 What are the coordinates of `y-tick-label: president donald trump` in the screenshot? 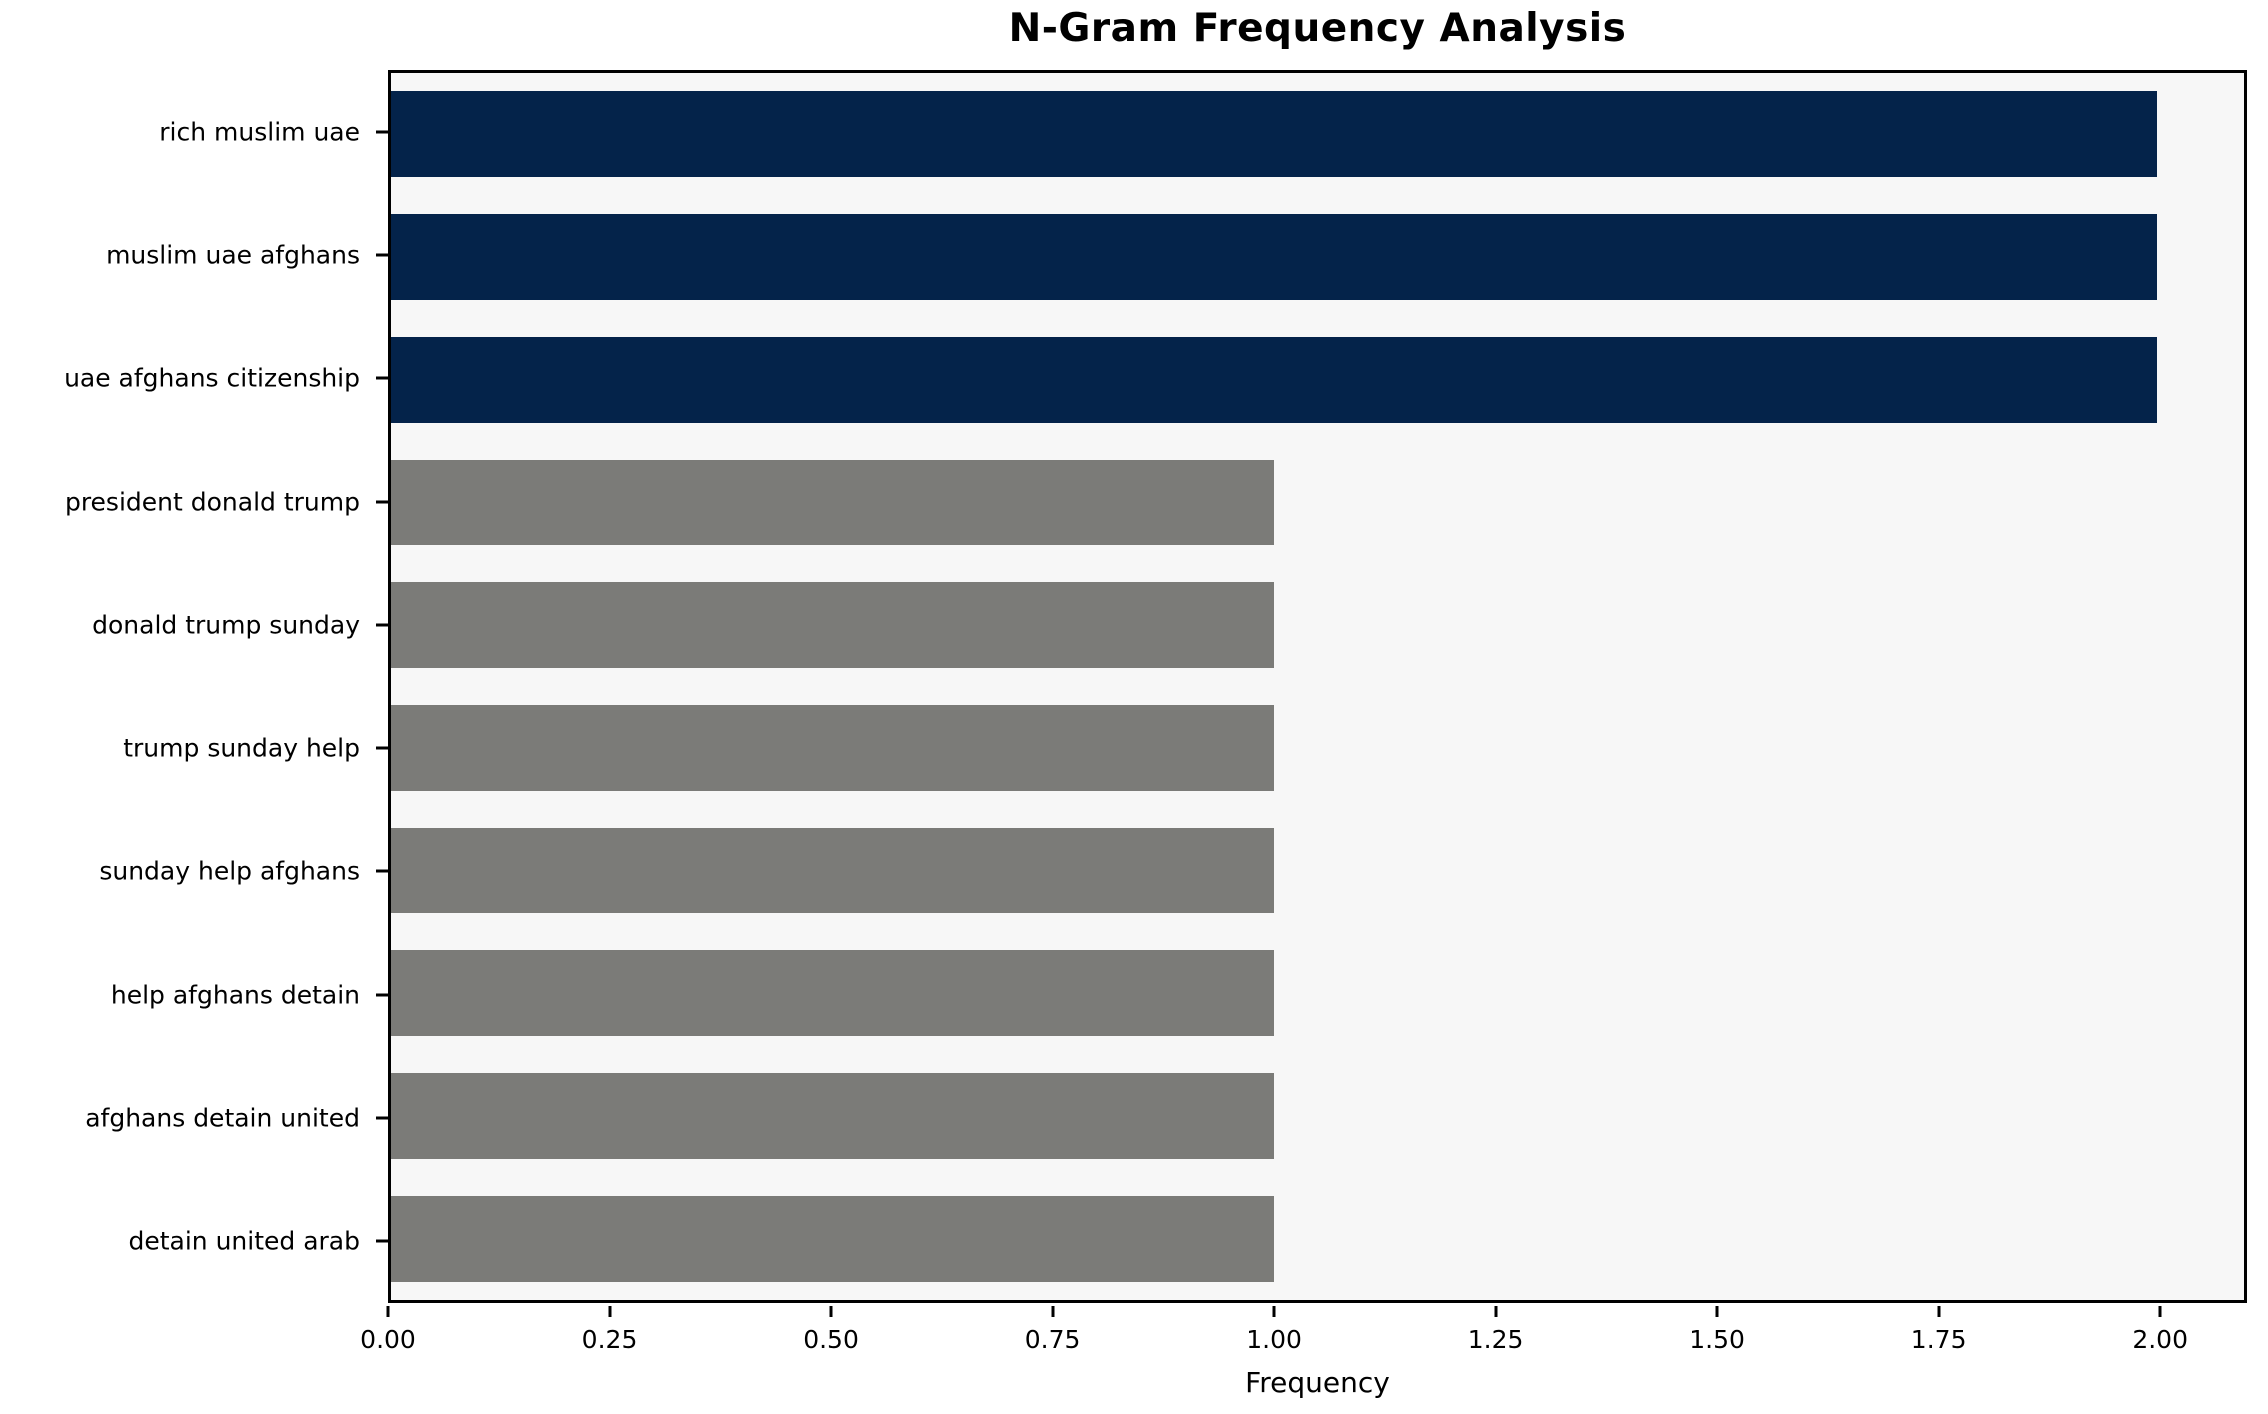 It's located at (212, 502).